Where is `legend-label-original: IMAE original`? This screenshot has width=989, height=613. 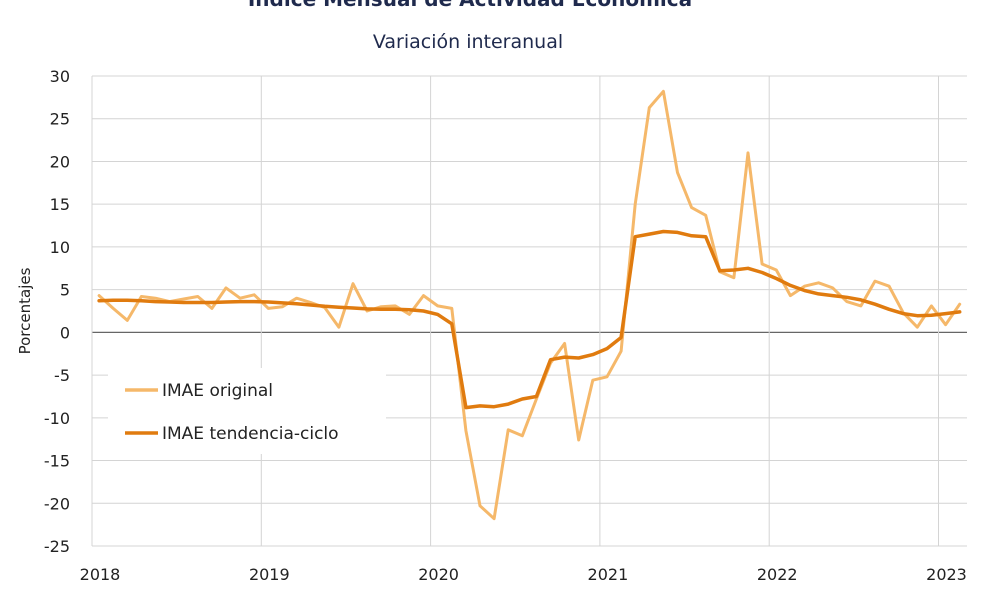 legend-label-original: IMAE original is located at coordinates (217, 391).